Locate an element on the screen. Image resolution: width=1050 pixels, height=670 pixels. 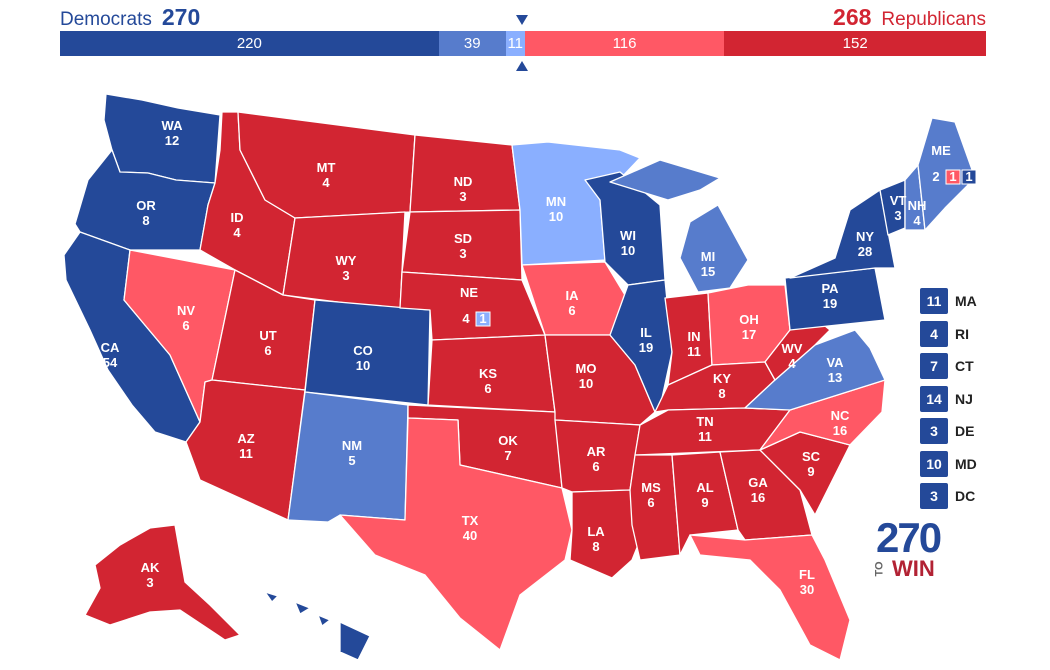
state-la is located at coordinates (605, 534).